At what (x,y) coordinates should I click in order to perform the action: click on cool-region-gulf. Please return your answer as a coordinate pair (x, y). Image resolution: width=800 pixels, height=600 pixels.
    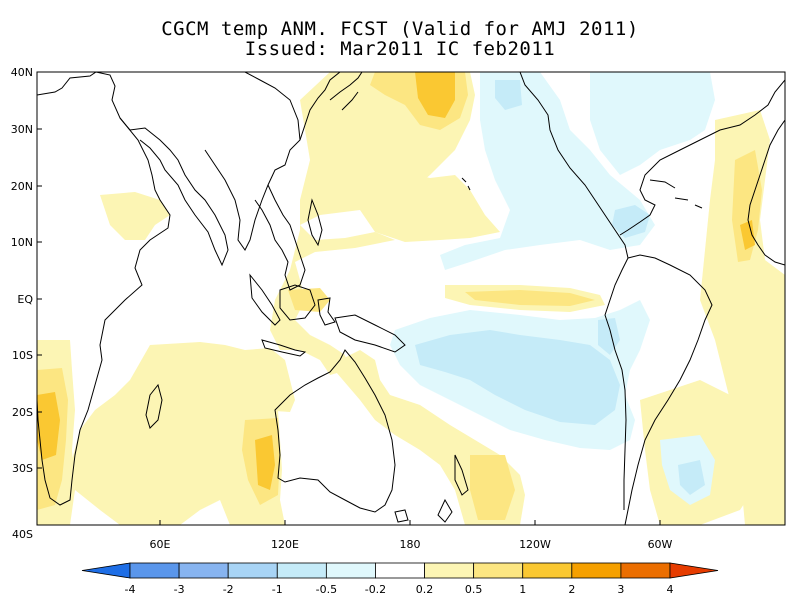
    Looking at the image, I should click on (631, 221).